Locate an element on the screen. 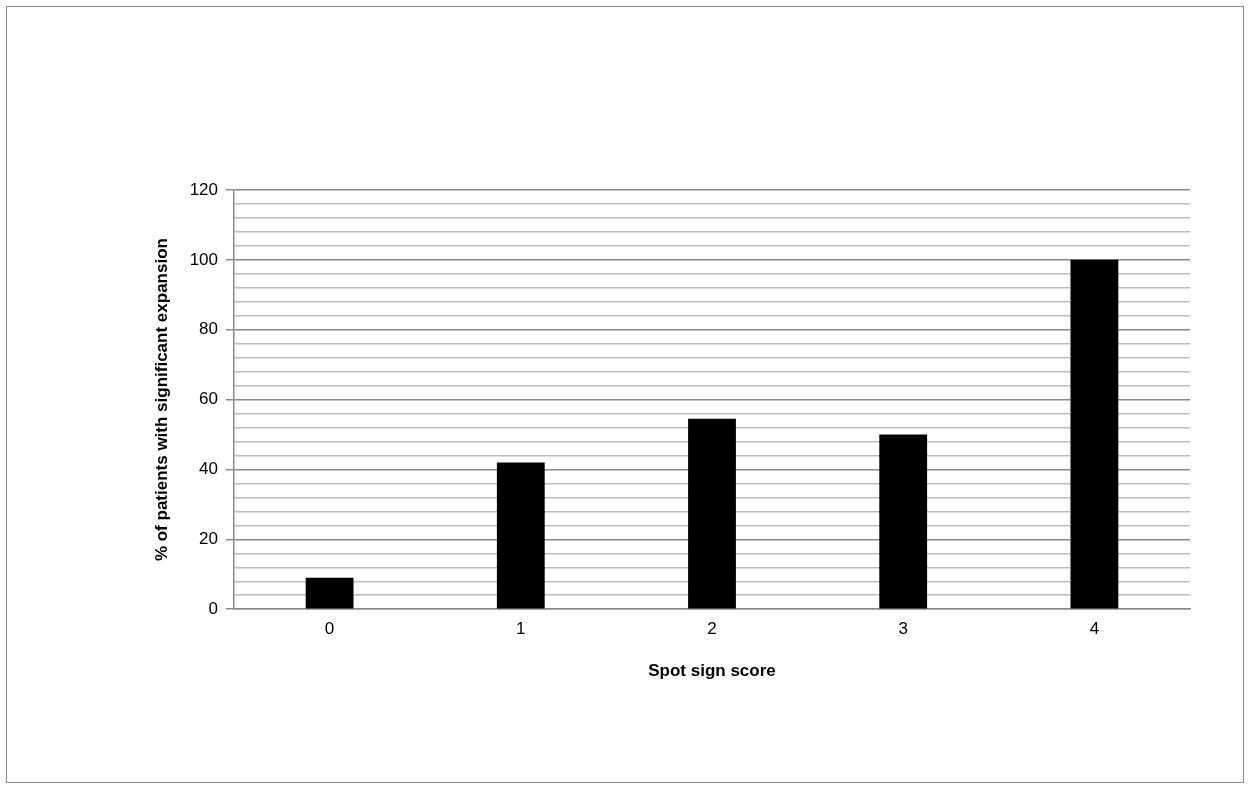 The image size is (1252, 791). x-tick-label: 2 is located at coordinates (712, 629).